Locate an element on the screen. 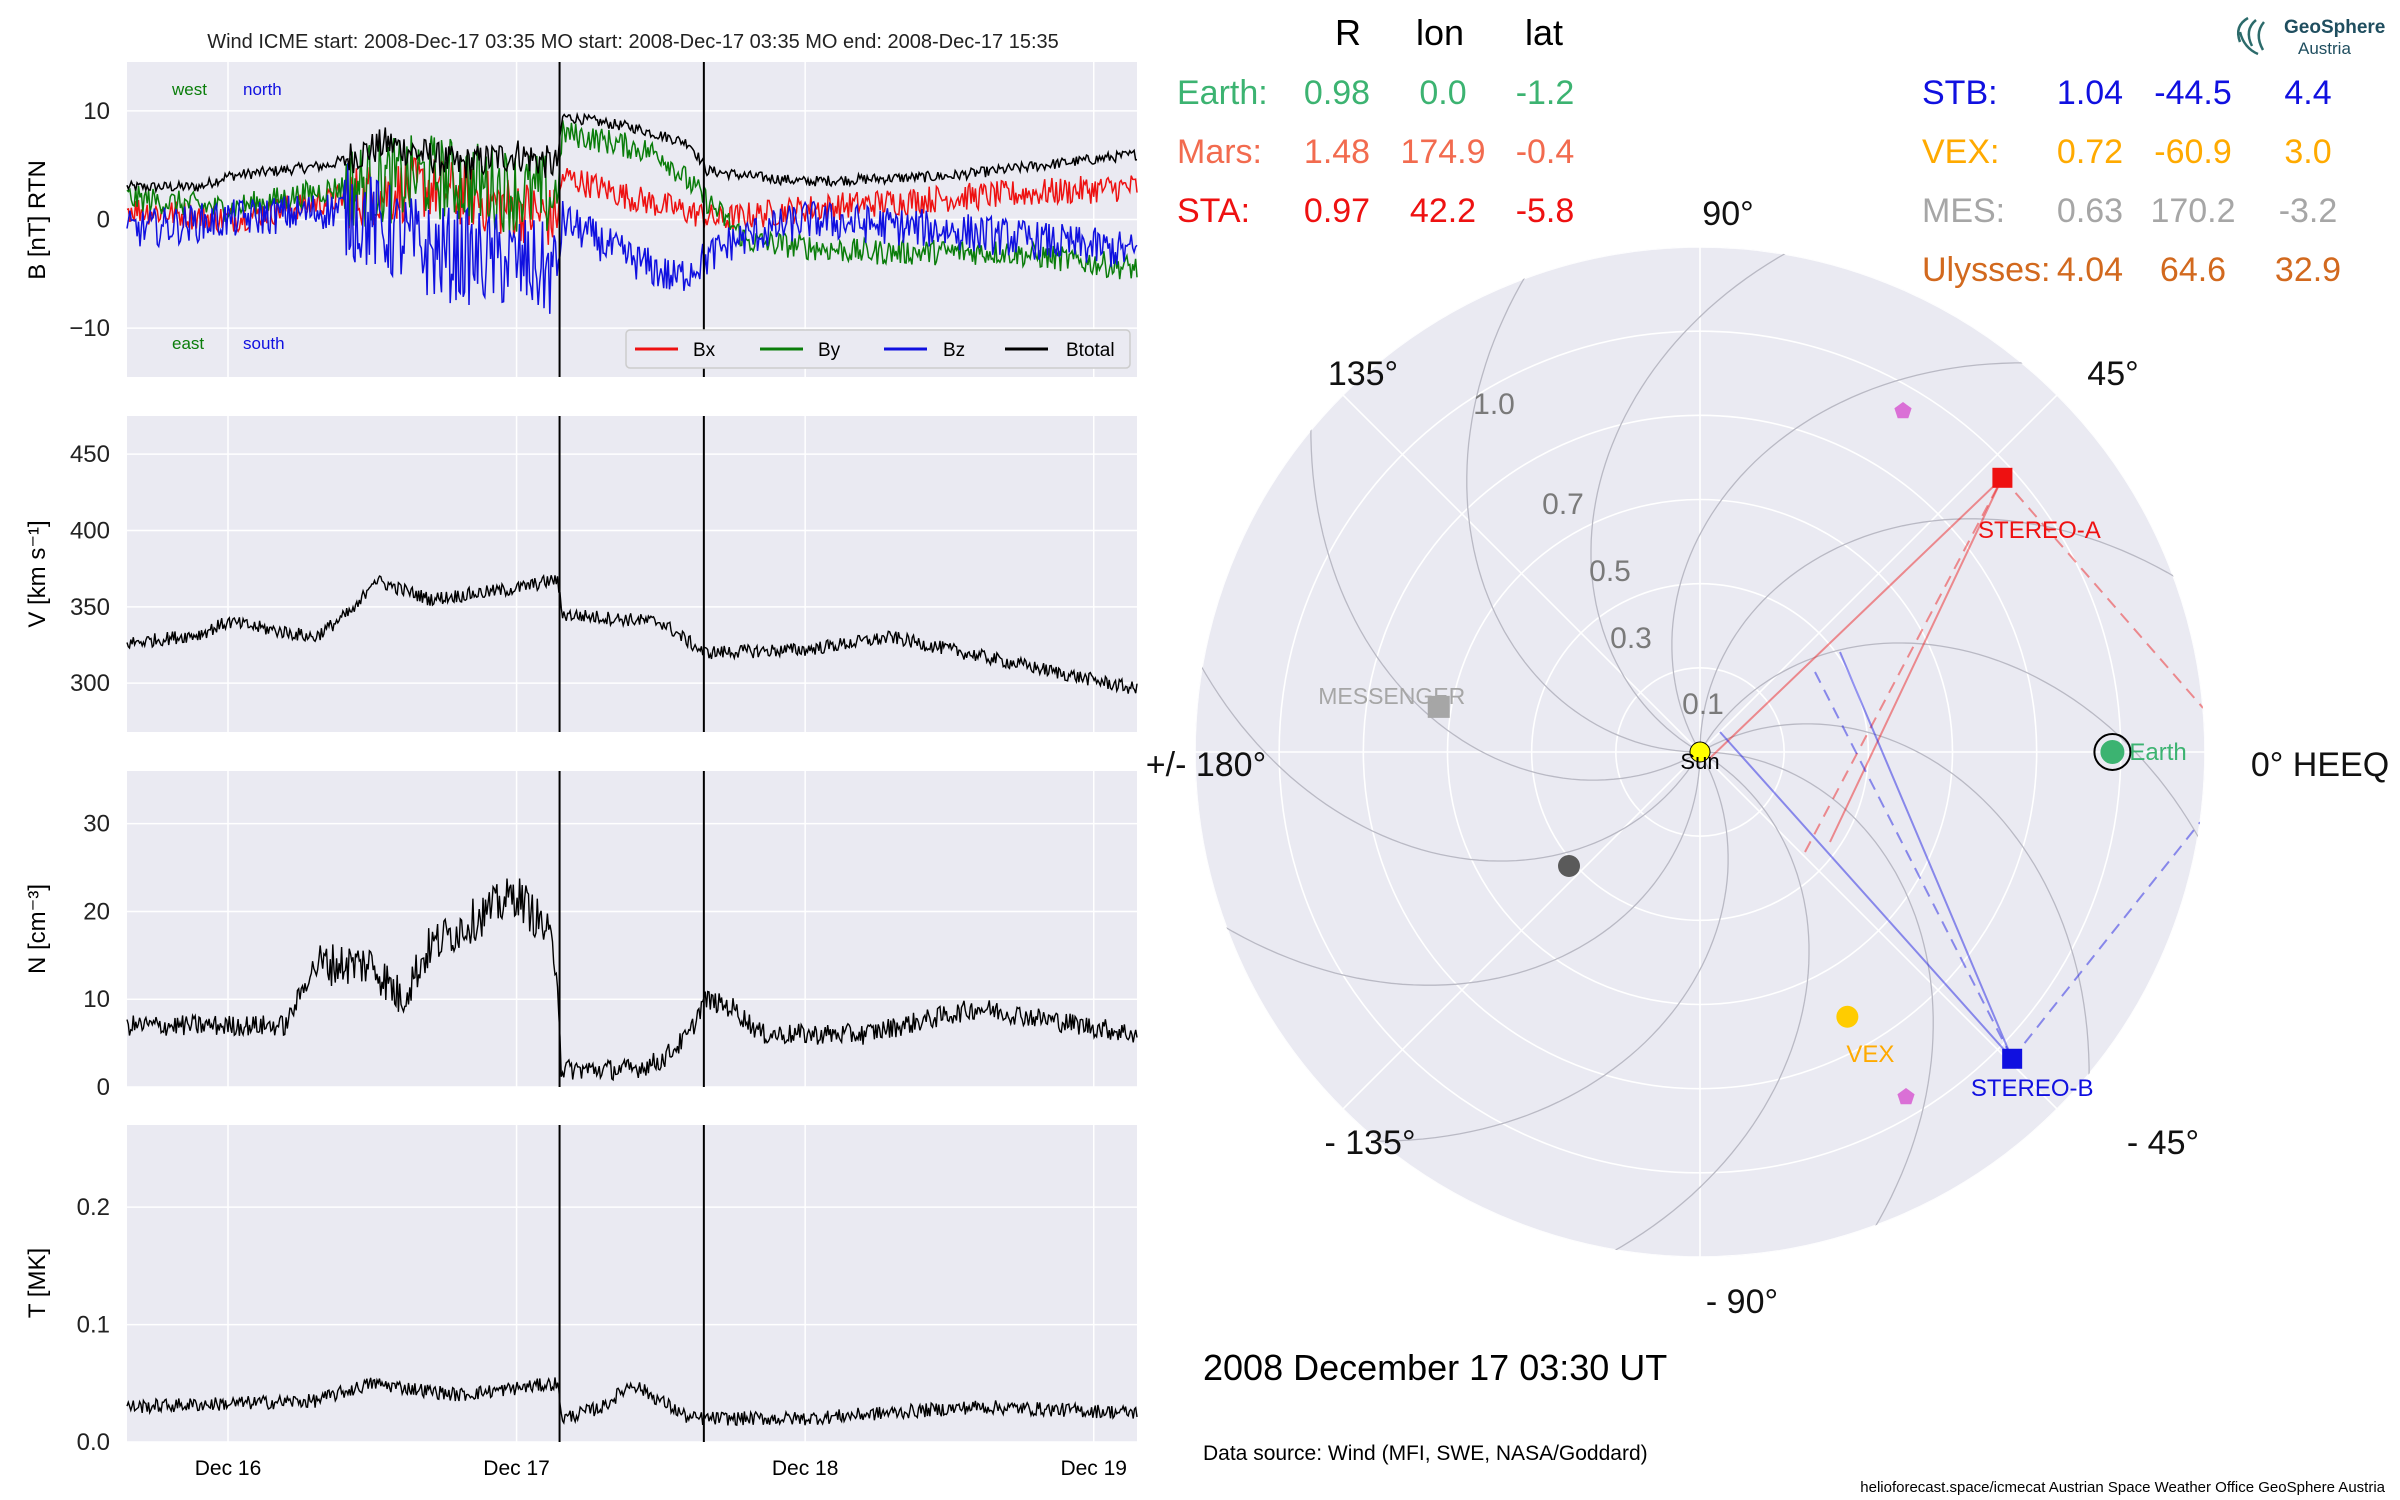 The height and width of the screenshot is (1500, 2400). by-line is located at coordinates (632, 200).